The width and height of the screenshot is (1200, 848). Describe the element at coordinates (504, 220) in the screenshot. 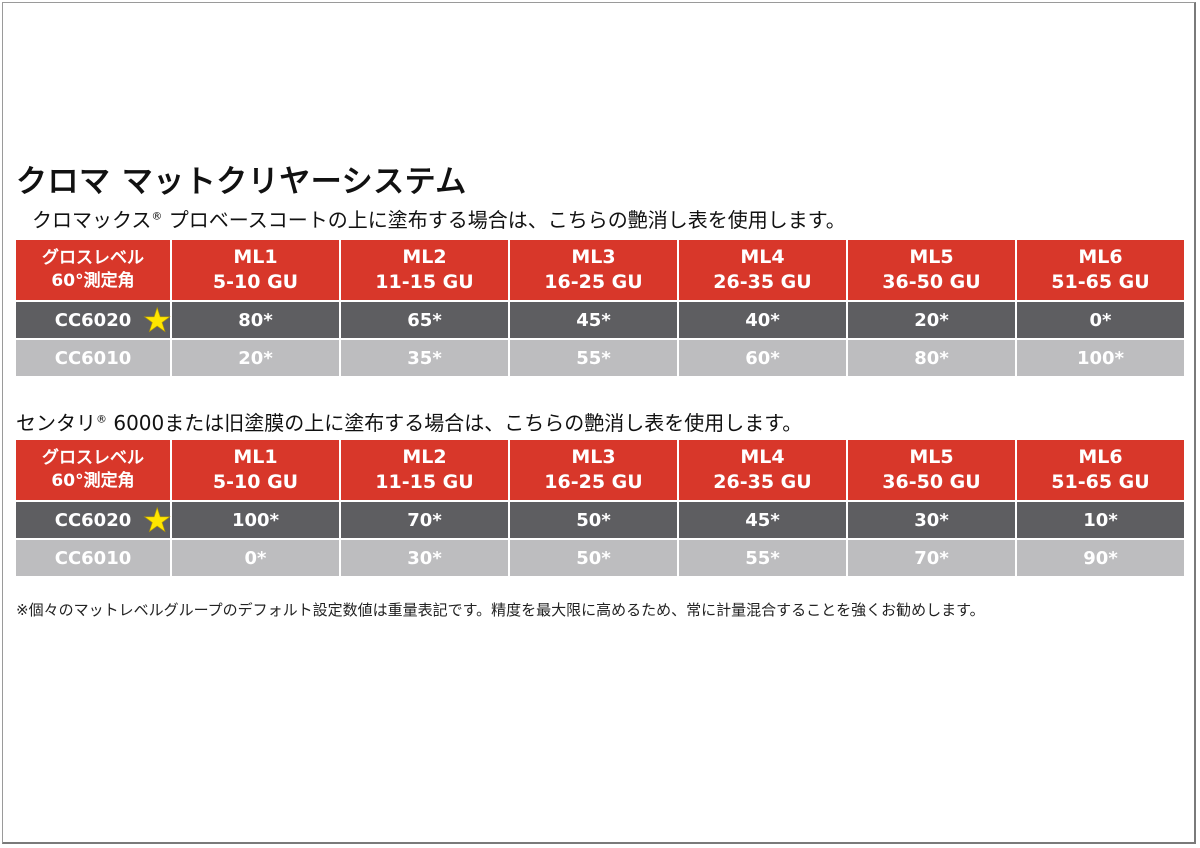

I see `section1-suffix: プロベースコートの上に塗布する場合は、こちらの艶消し表を使用します。` at that location.